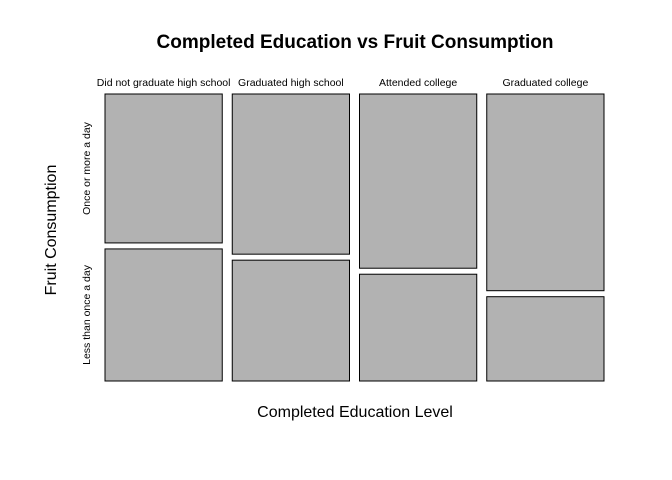  What do you see at coordinates (290, 174) in the screenshot?
I see `tile-graduated-high-school-once-or-more-a-day` at bounding box center [290, 174].